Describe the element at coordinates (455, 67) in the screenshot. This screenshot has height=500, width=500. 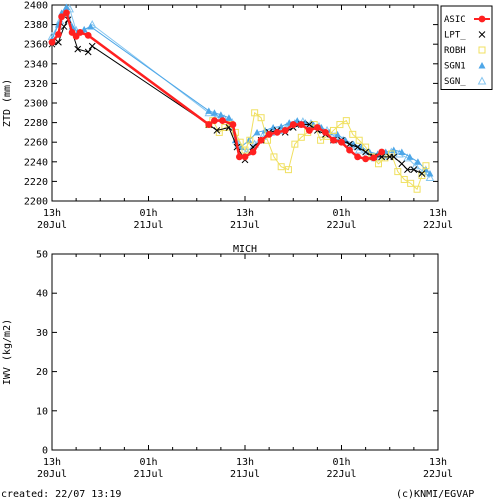
I see `legend-label: SGN1` at that location.